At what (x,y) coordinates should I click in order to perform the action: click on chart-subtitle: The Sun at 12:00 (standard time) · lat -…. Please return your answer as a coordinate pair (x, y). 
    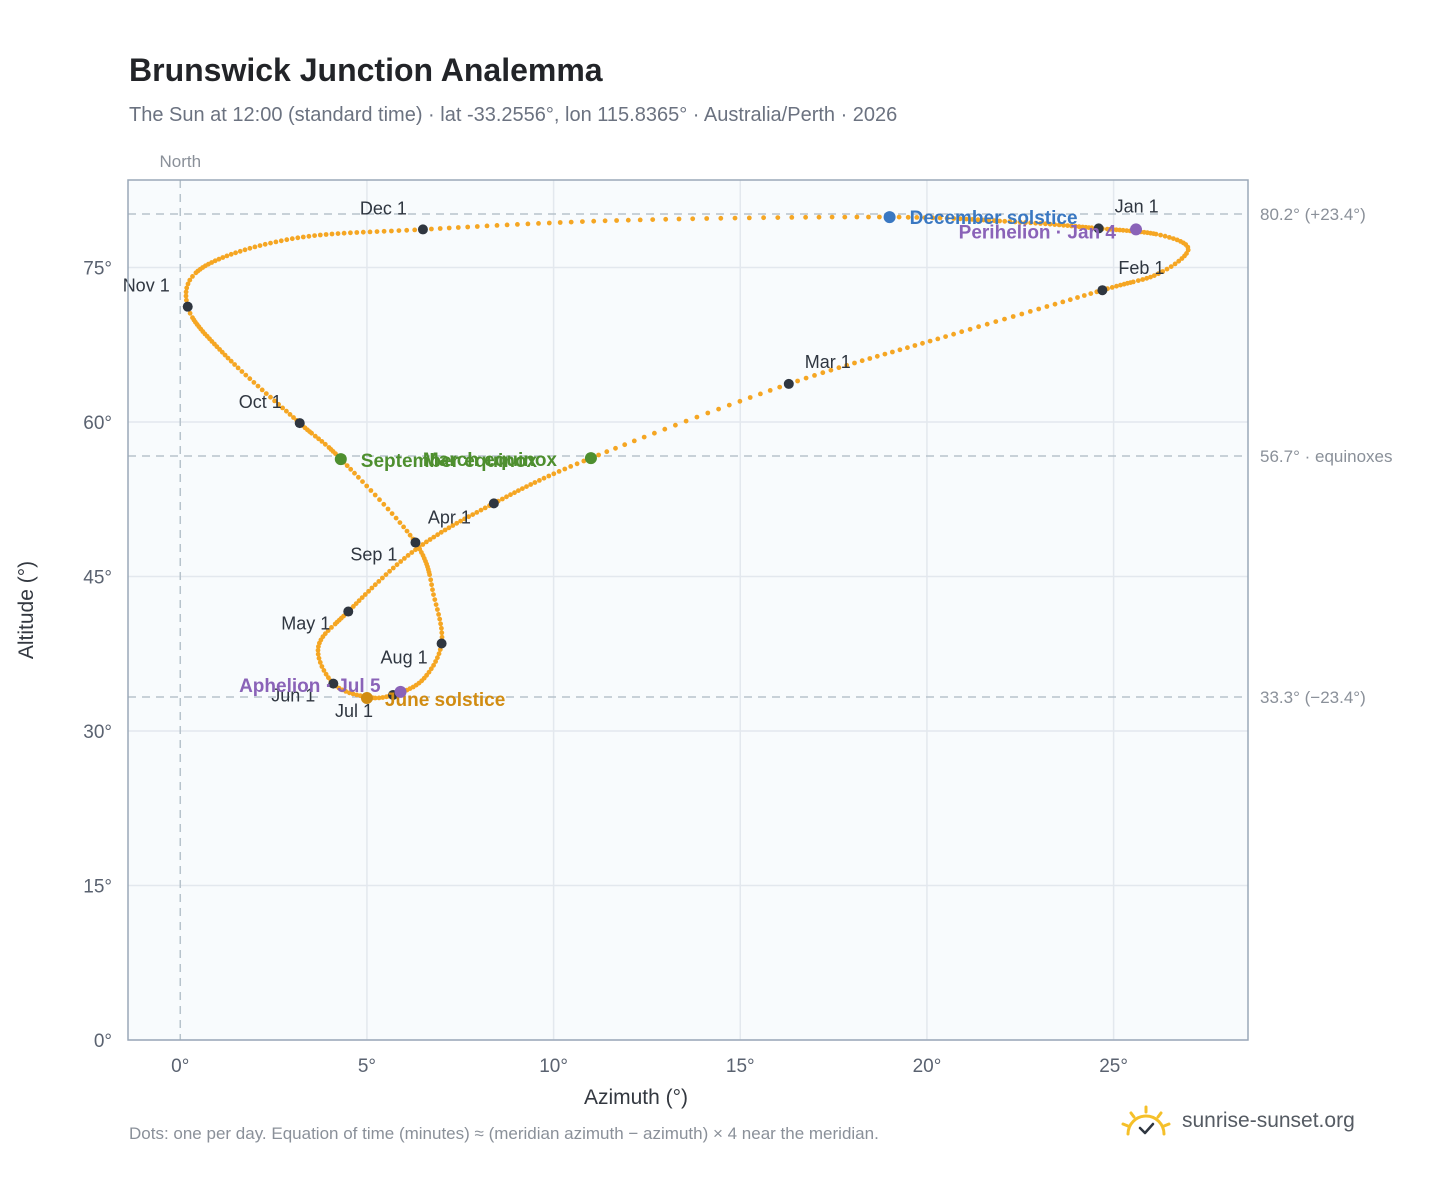
    Looking at the image, I should click on (513, 115).